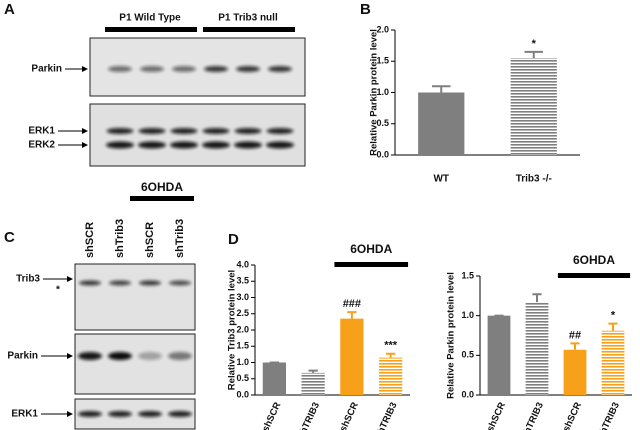 The width and height of the screenshot is (640, 430). Describe the element at coordinates (233, 239) in the screenshot. I see `panel-label: D` at that location.